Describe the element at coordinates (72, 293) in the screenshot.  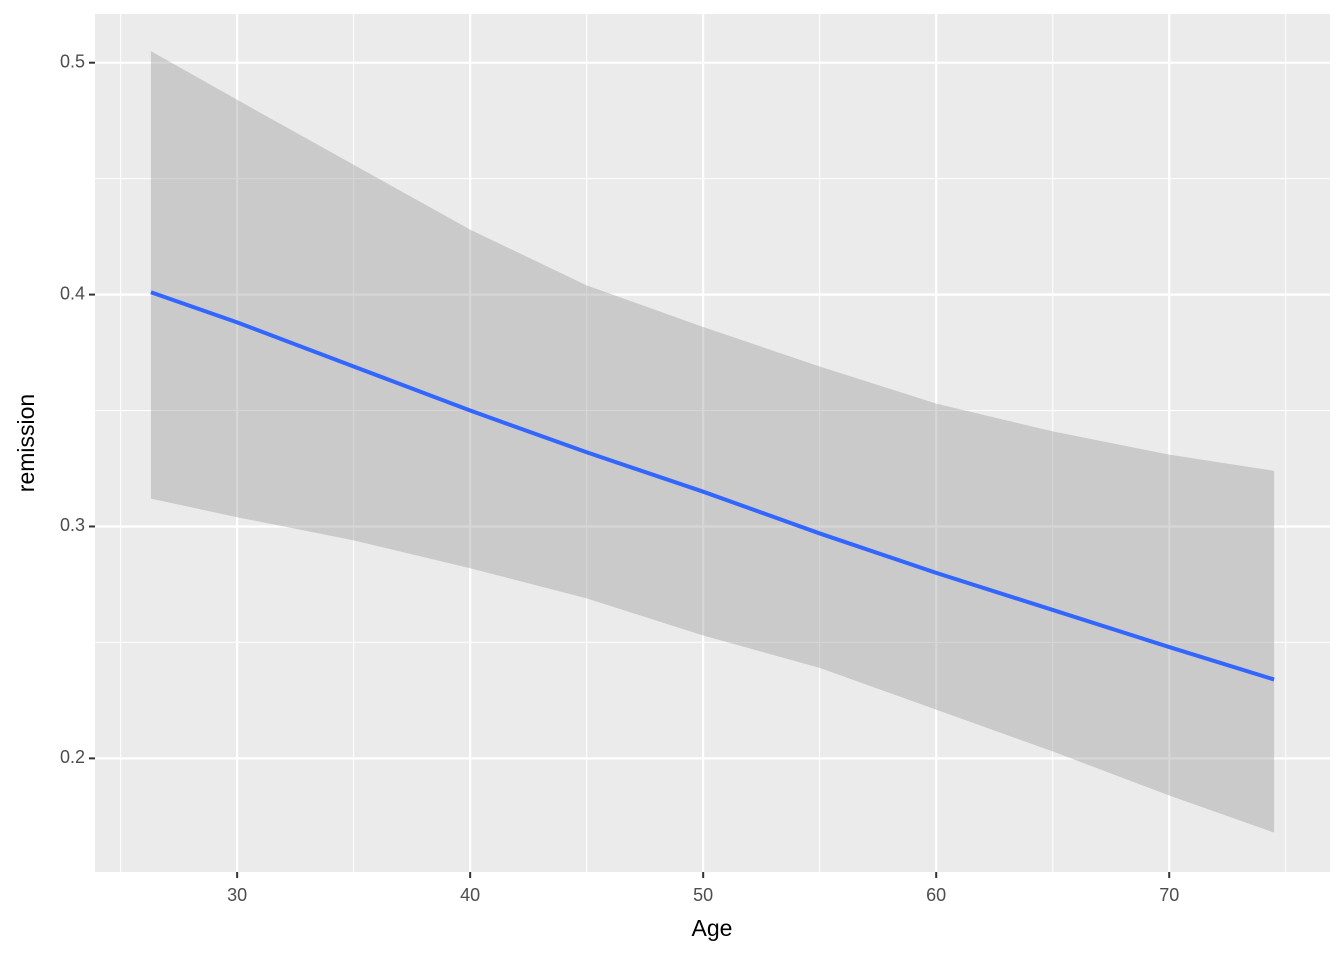
I see `y-tick-label: 0.4` at that location.